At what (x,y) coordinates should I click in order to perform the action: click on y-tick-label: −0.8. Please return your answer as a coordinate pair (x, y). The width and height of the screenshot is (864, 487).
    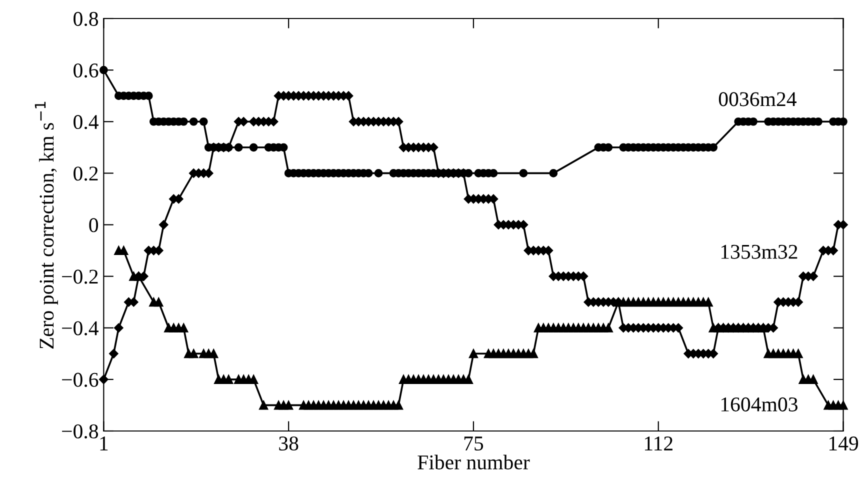
    Looking at the image, I should click on (80, 431).